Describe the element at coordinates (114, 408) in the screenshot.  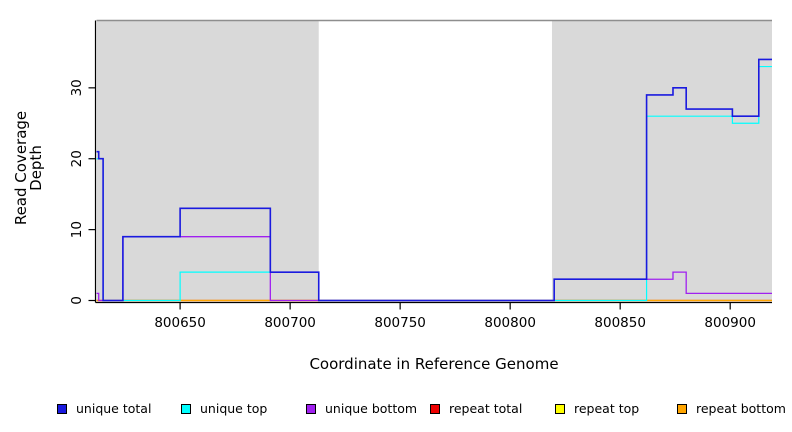
I see `legend-label: unique total` at that location.